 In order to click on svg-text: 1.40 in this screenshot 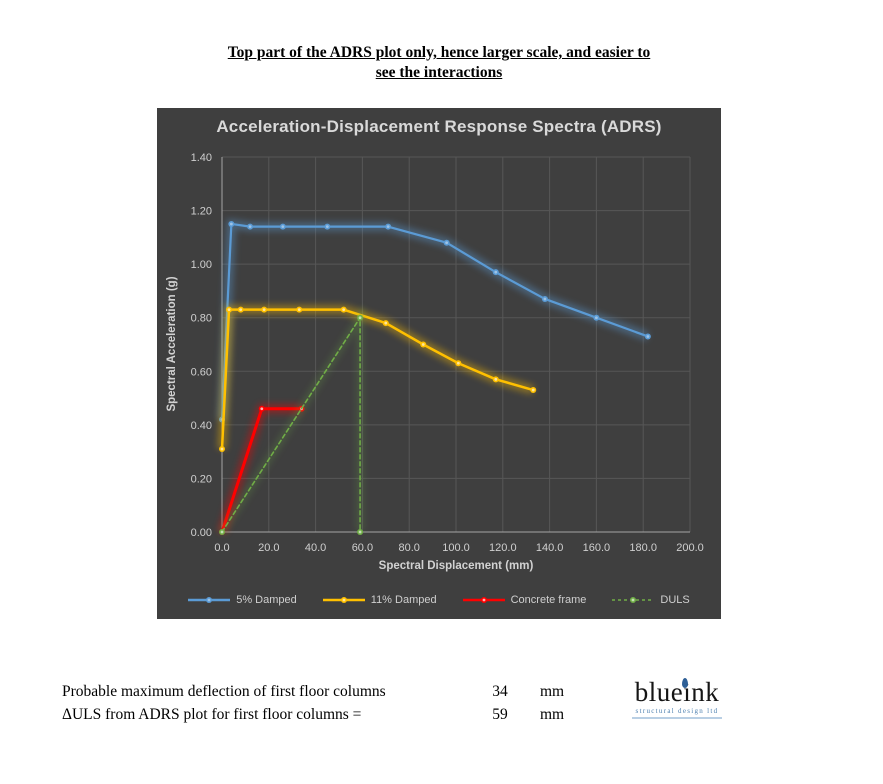, I will do `click(201, 158)`.